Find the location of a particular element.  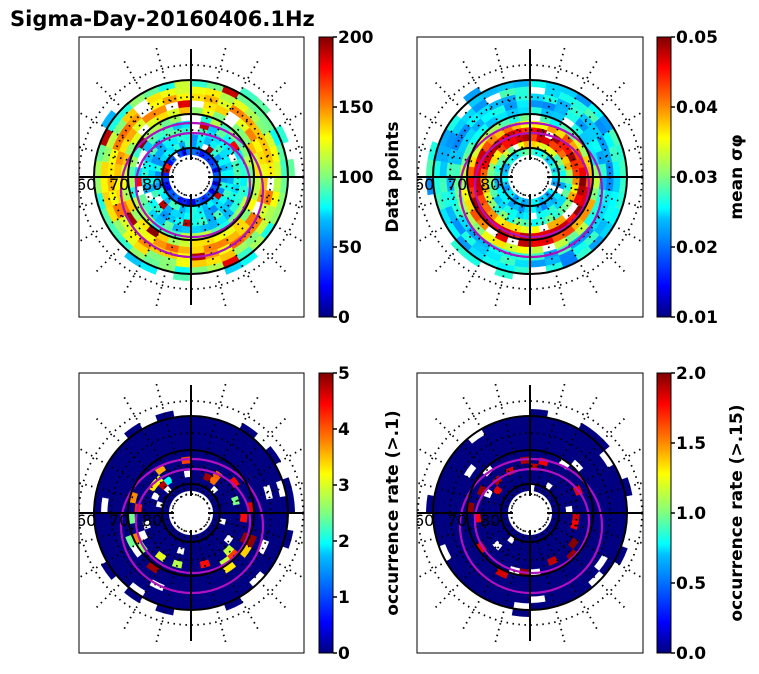

figure-title: Sigma-Day-20160406.1Hz is located at coordinates (162, 19).